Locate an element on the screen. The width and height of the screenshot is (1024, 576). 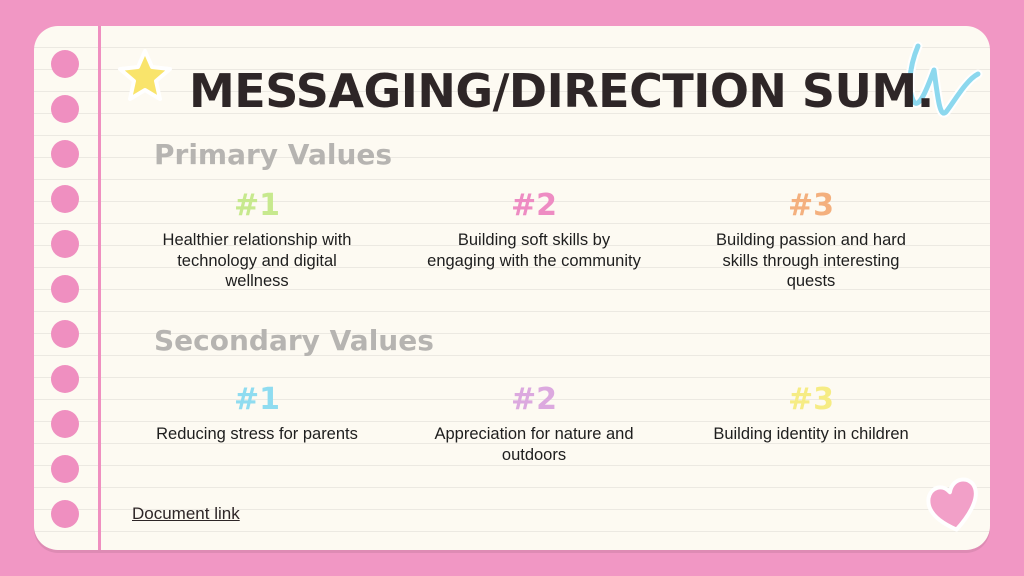
value-text: Building identity in children is located at coordinates (811, 434).